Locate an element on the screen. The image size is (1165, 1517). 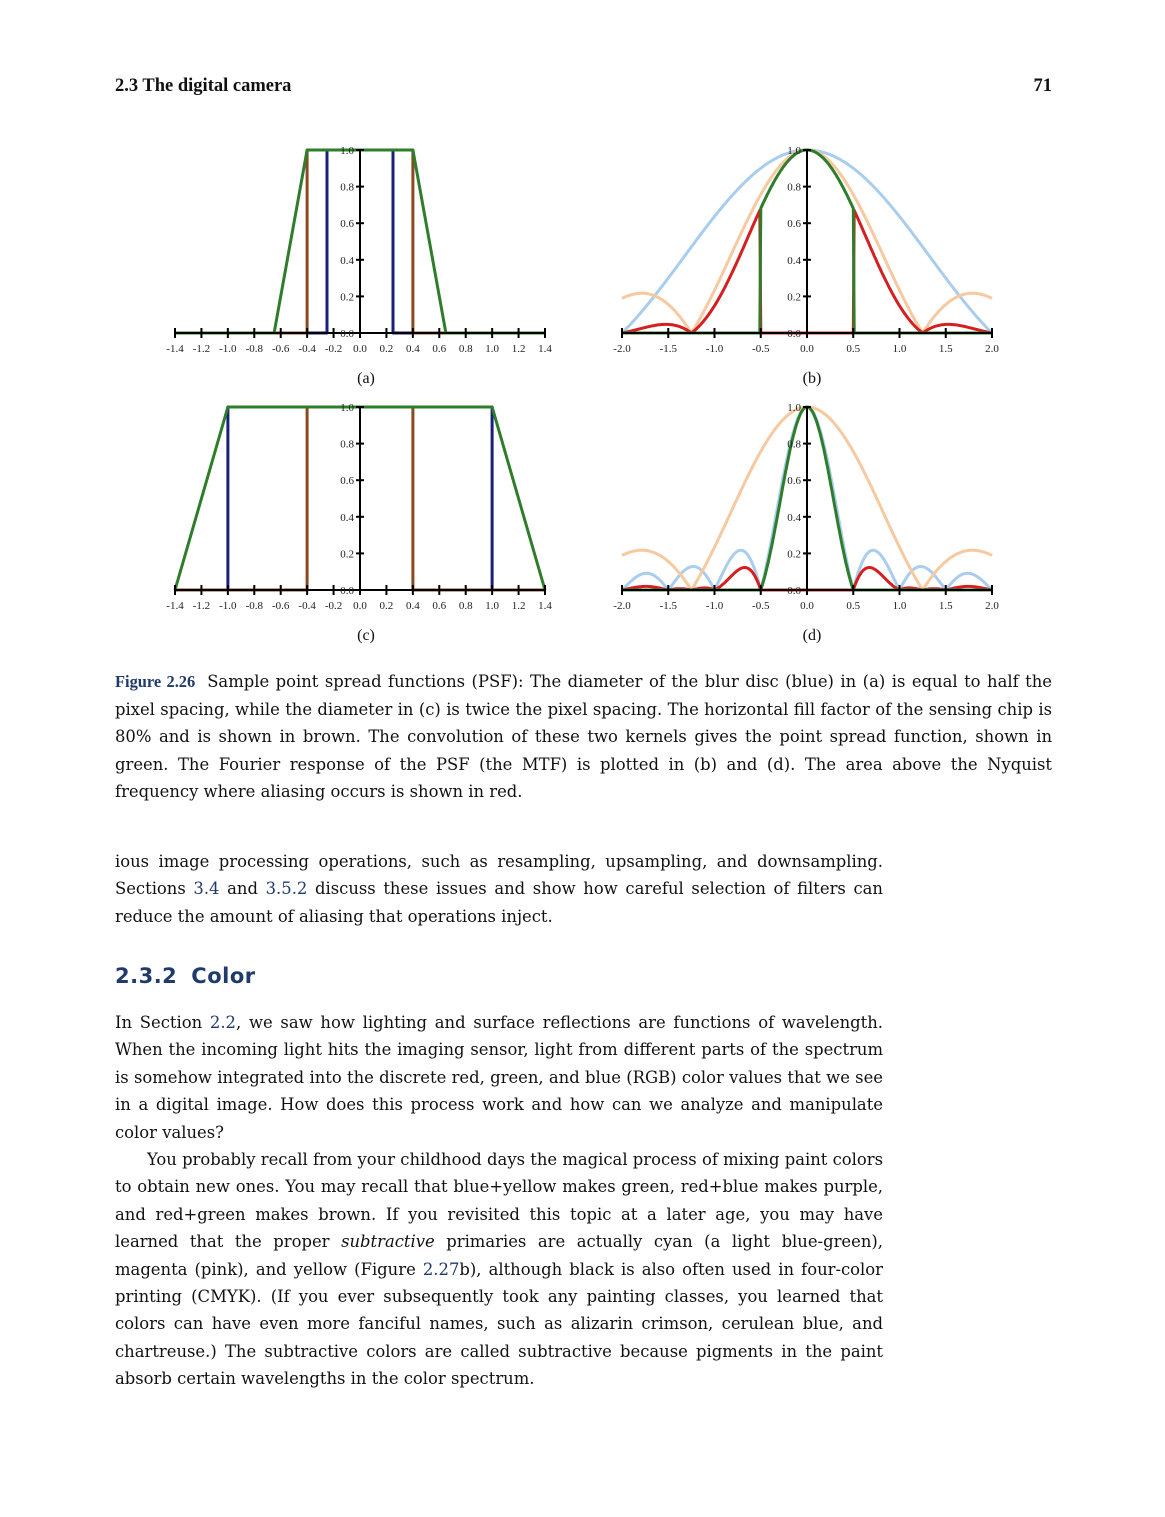
section-ref-link: 3.4 is located at coordinates (206, 889).